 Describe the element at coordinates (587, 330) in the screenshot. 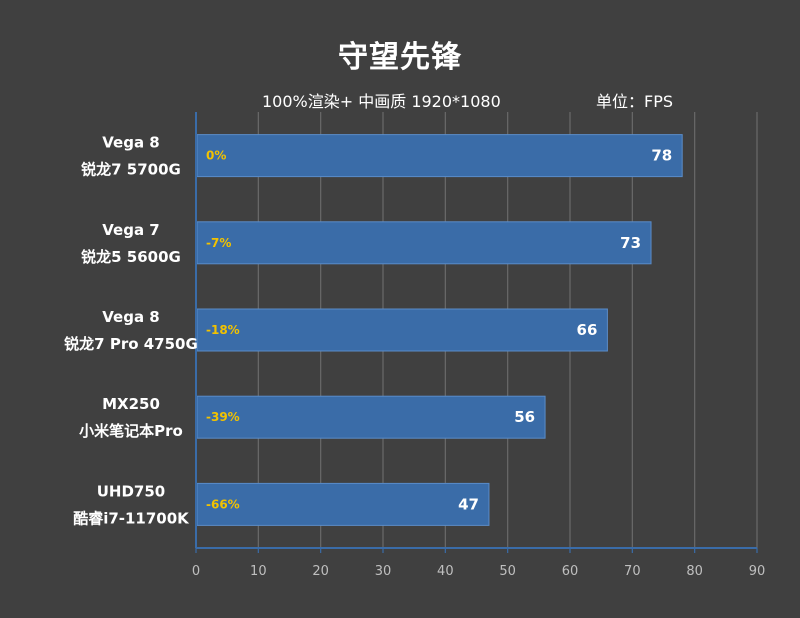

I see `bar-value-label: 66` at that location.